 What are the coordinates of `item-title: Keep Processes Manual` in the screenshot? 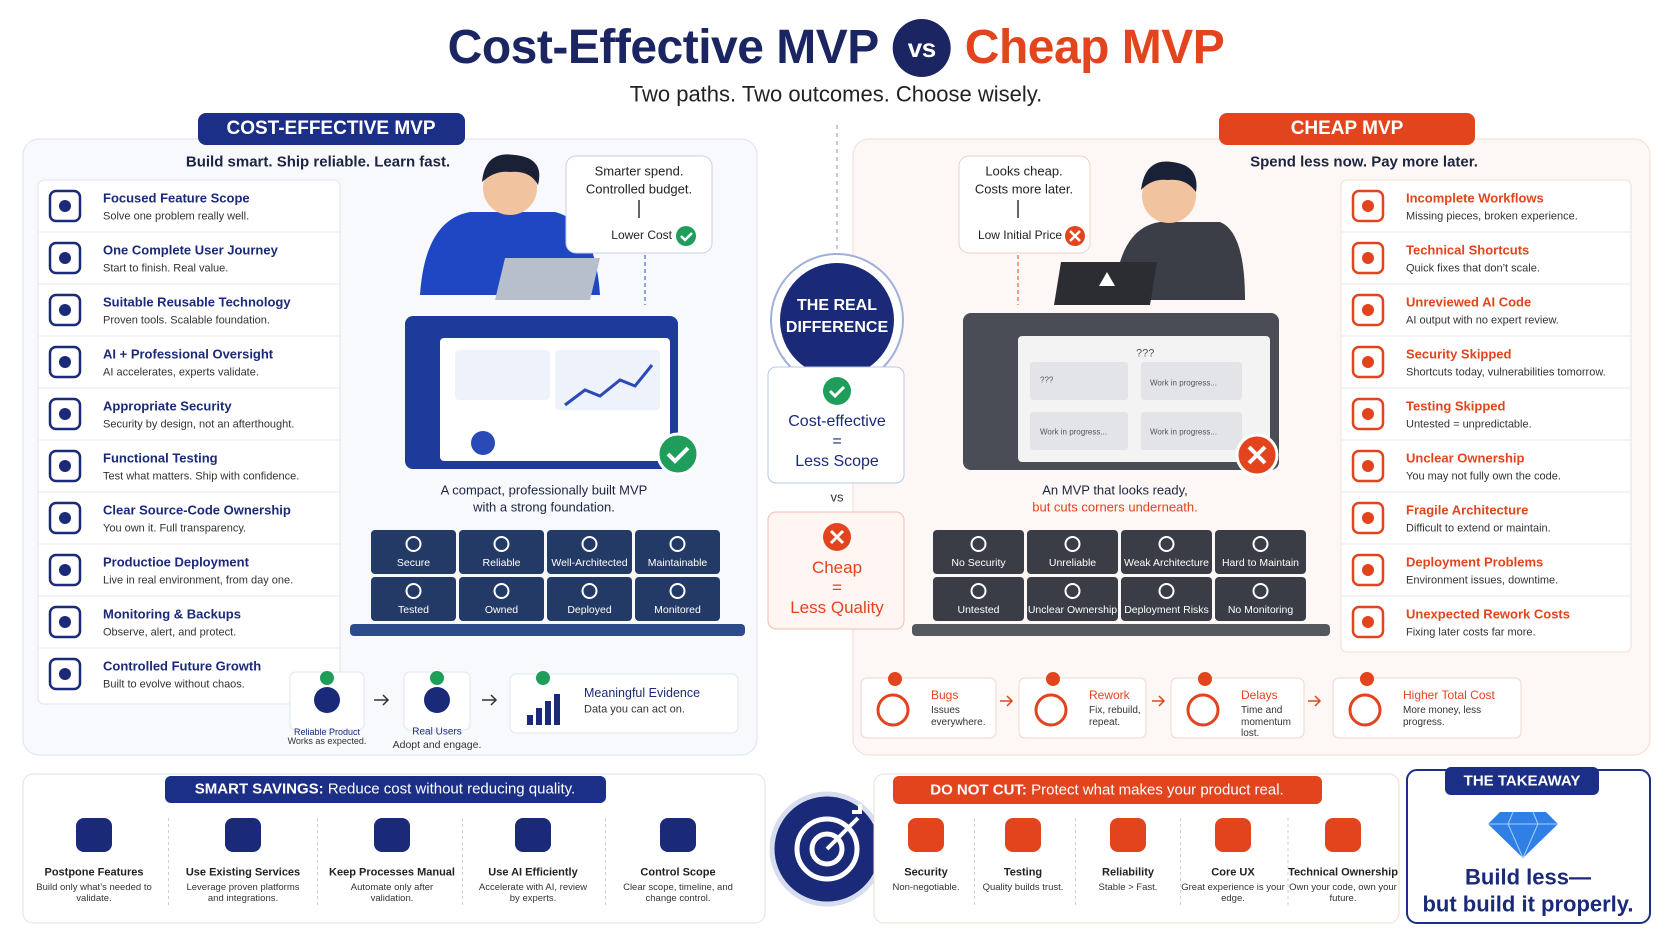 It's located at (392, 872).